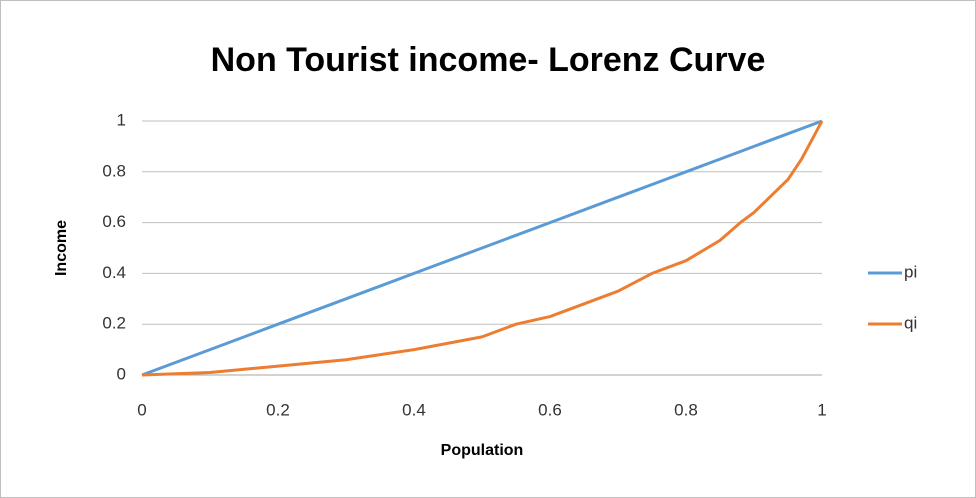 This screenshot has width=976, height=498. What do you see at coordinates (550, 409) in the screenshot?
I see `x-tick-label: 0.6` at bounding box center [550, 409].